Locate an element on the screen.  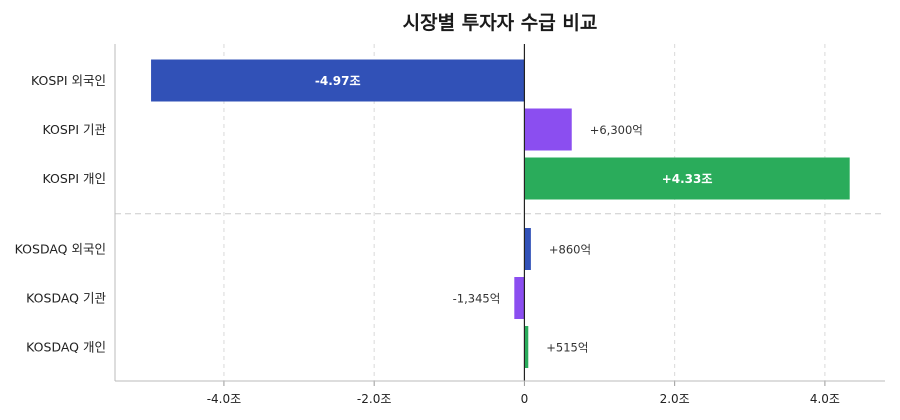
data-label: +6,300억 is located at coordinates (616, 130).